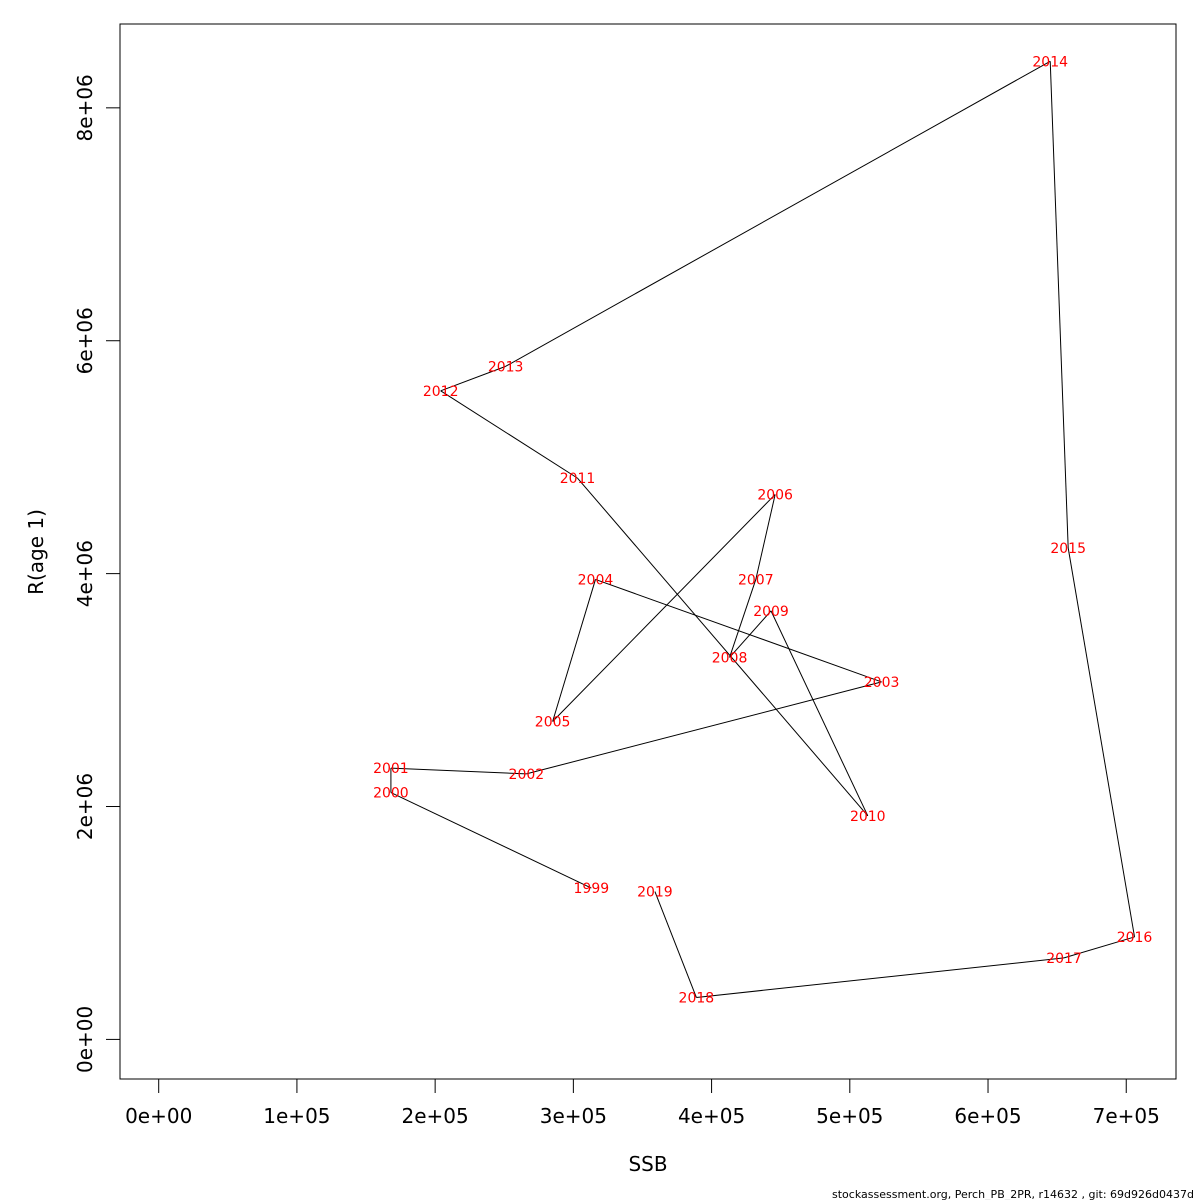 Image resolution: width=1200 pixels, height=1200 pixels. Describe the element at coordinates (868, 817) in the screenshot. I see `point-label-2010: 2010` at that location.